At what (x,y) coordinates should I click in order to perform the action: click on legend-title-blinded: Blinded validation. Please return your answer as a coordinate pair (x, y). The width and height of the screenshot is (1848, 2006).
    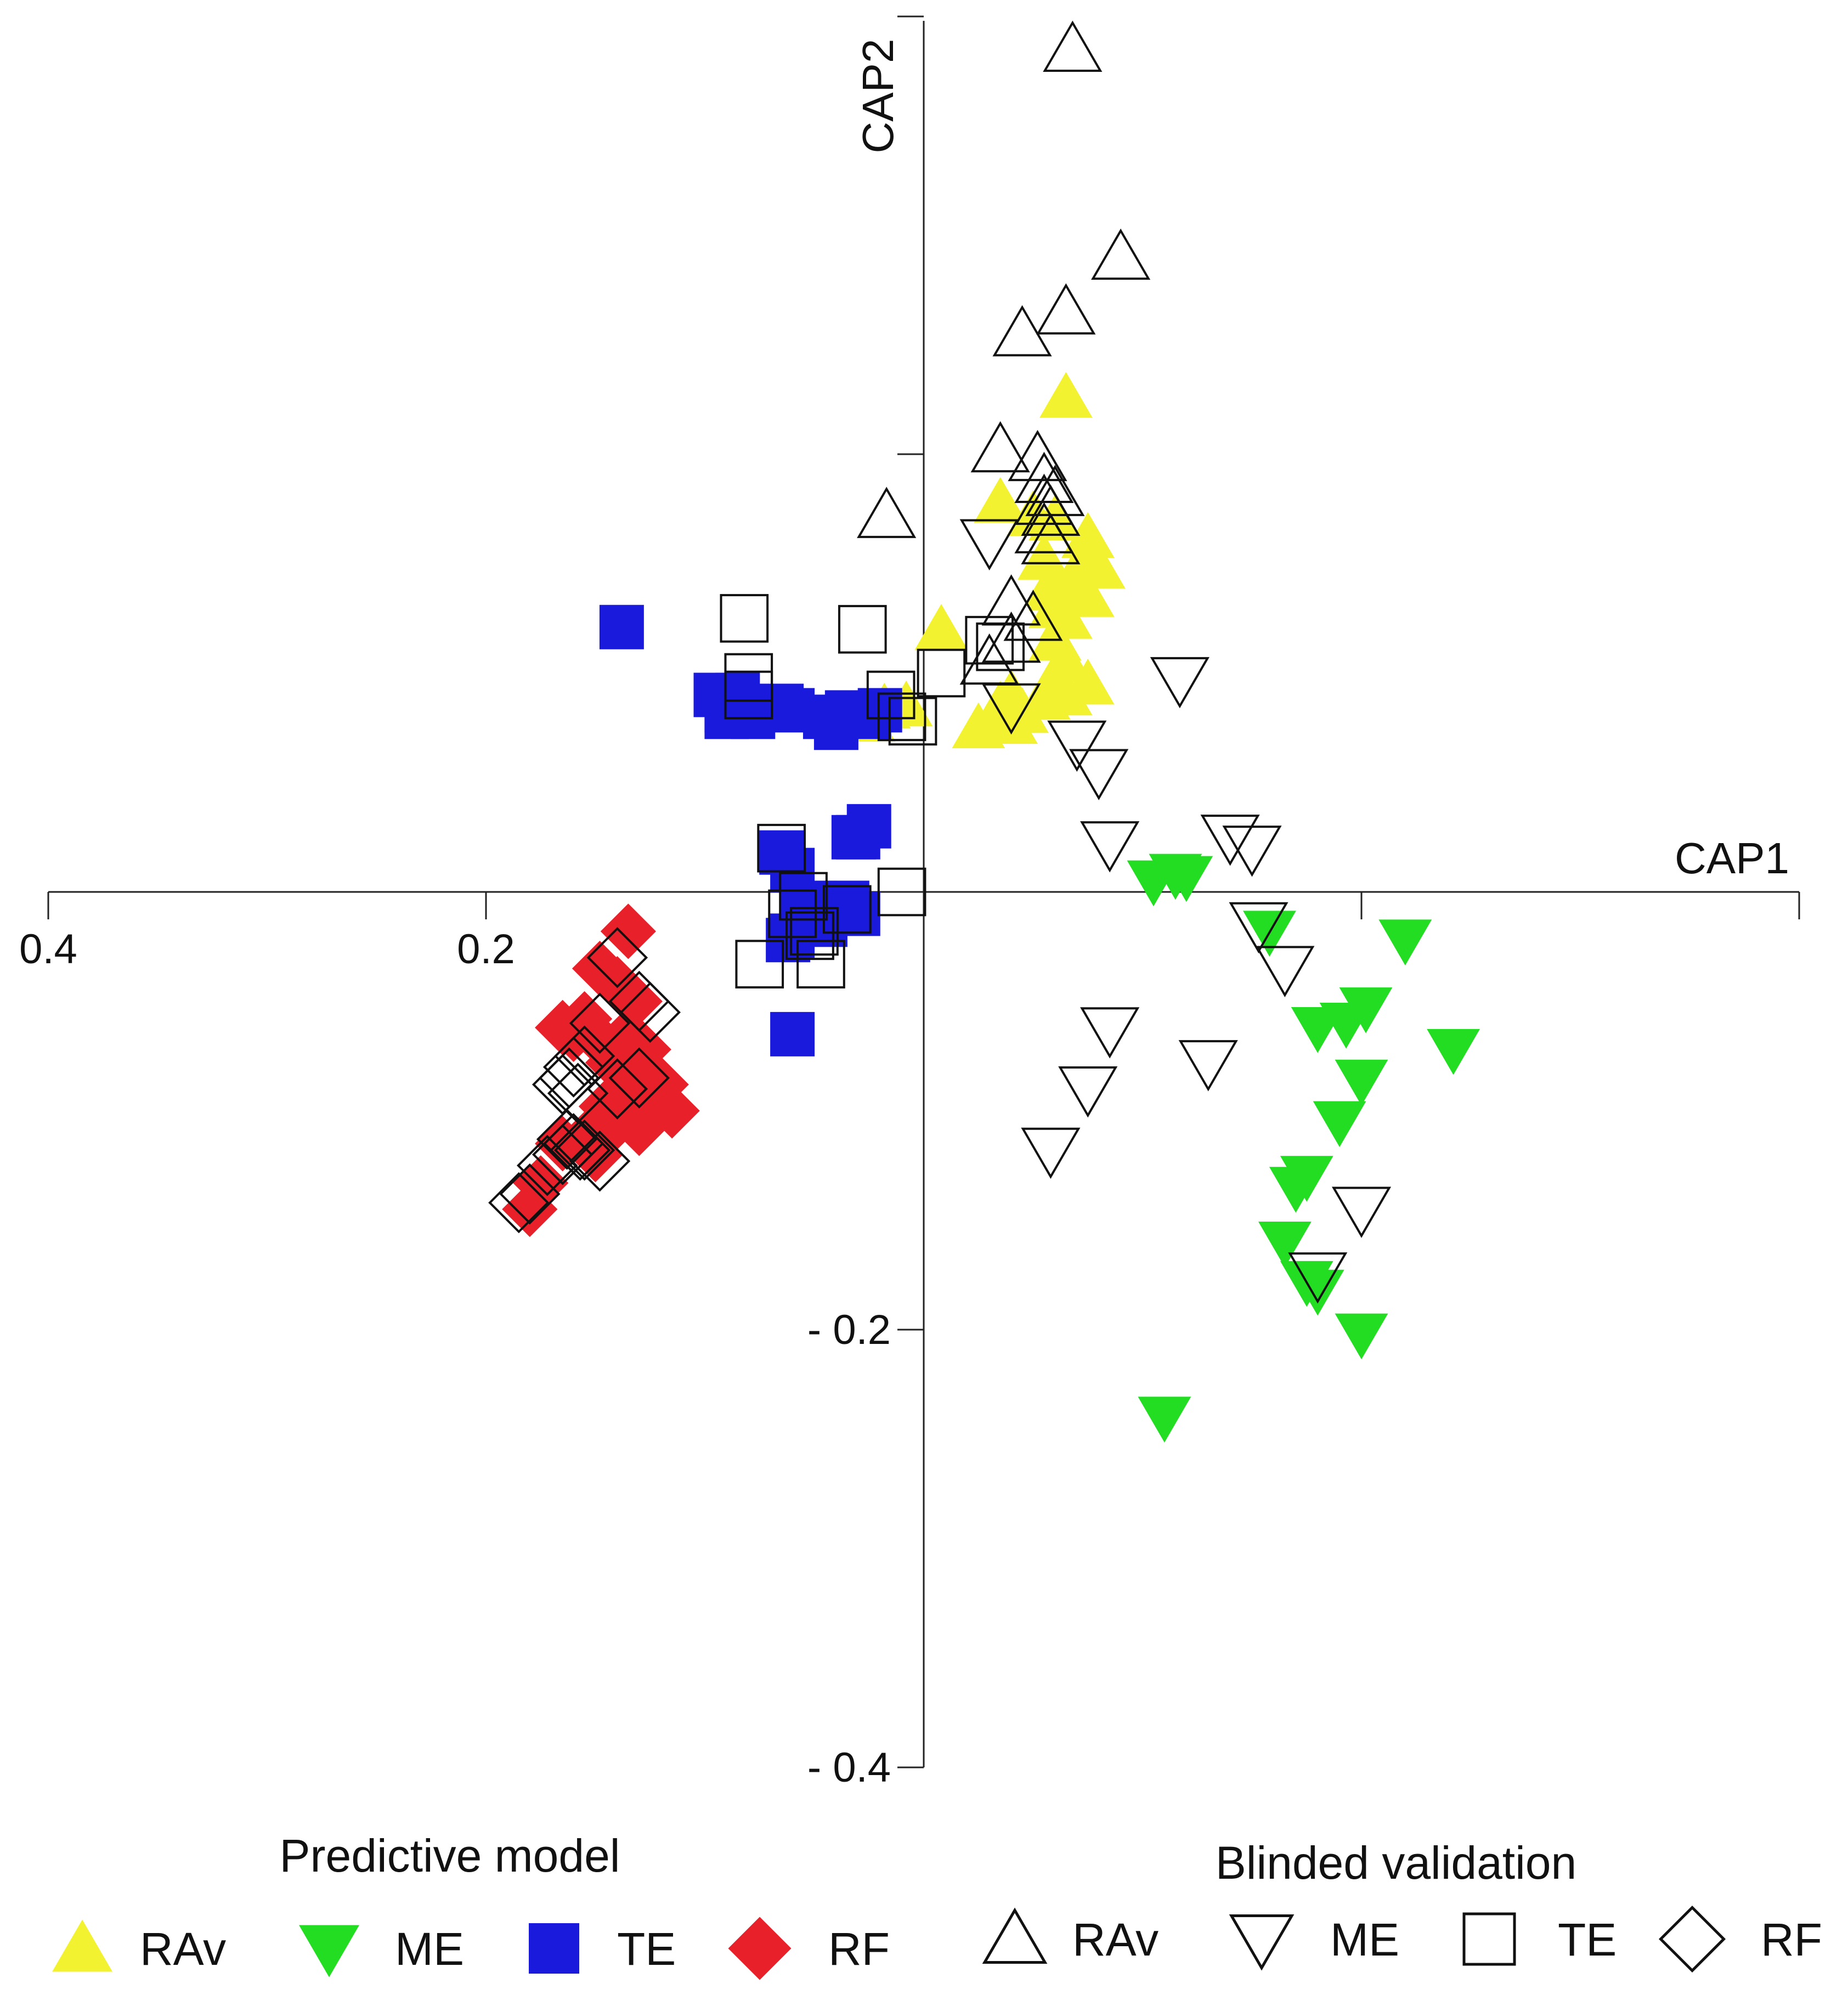
    Looking at the image, I should click on (1396, 1863).